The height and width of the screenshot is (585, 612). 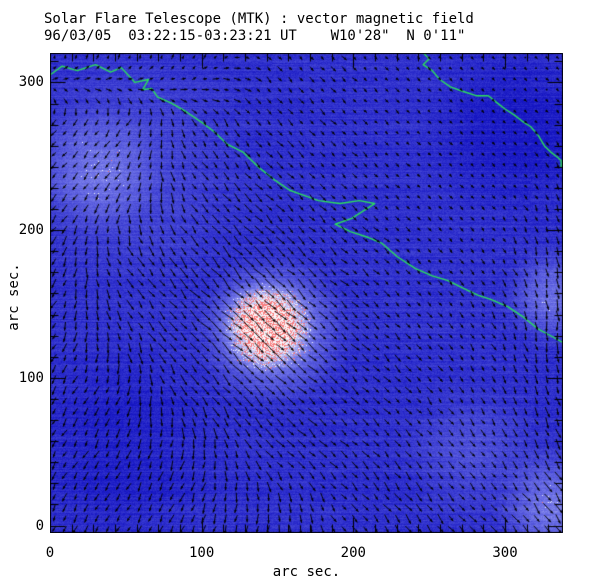 I want to click on y-tick-label: 300, so click(x=31, y=82).